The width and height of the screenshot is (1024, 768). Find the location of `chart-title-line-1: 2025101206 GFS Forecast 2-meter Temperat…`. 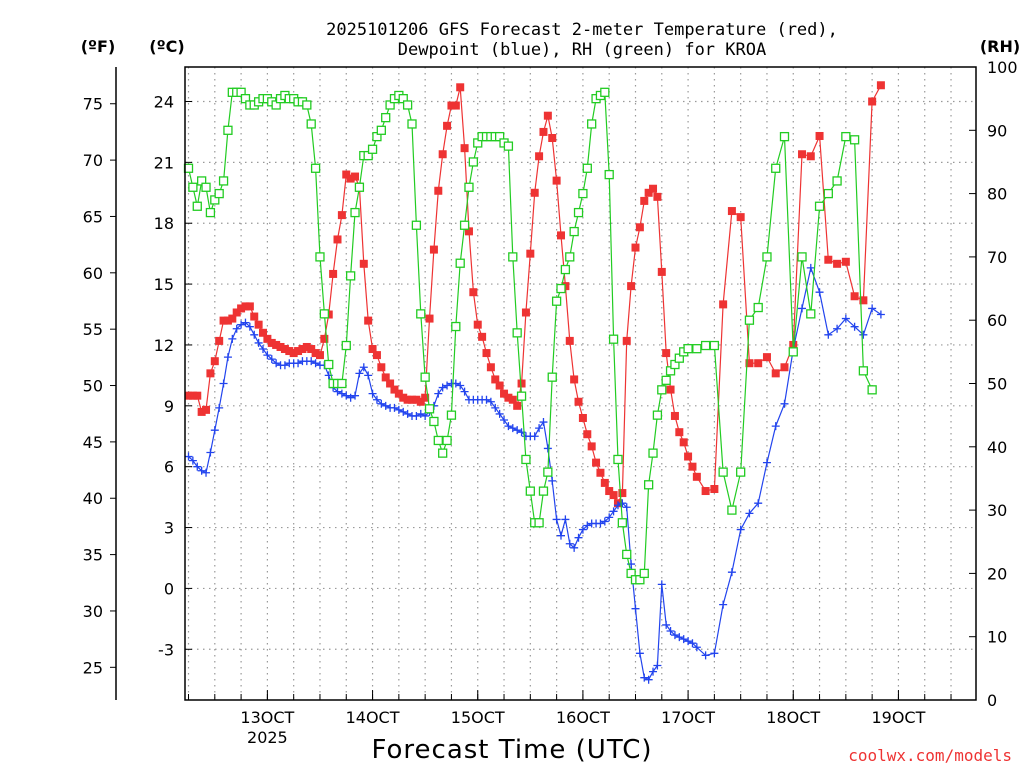

chart-title-line-1: 2025101206 GFS Forecast 2-meter Temperat… is located at coordinates (582, 30).